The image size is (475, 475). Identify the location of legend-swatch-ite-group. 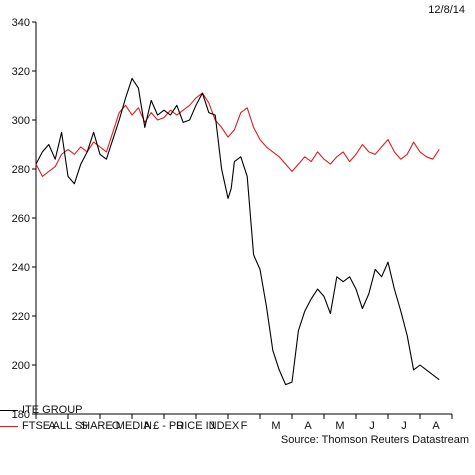
(9, 410).